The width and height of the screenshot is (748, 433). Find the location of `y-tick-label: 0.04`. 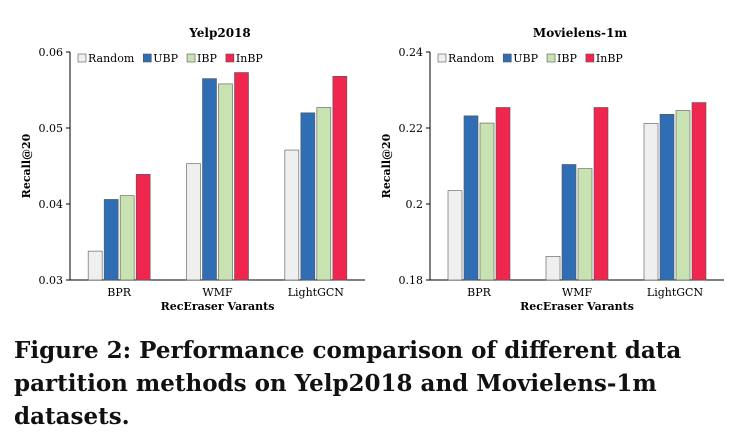

y-tick-label: 0.04 is located at coordinates (51, 204).